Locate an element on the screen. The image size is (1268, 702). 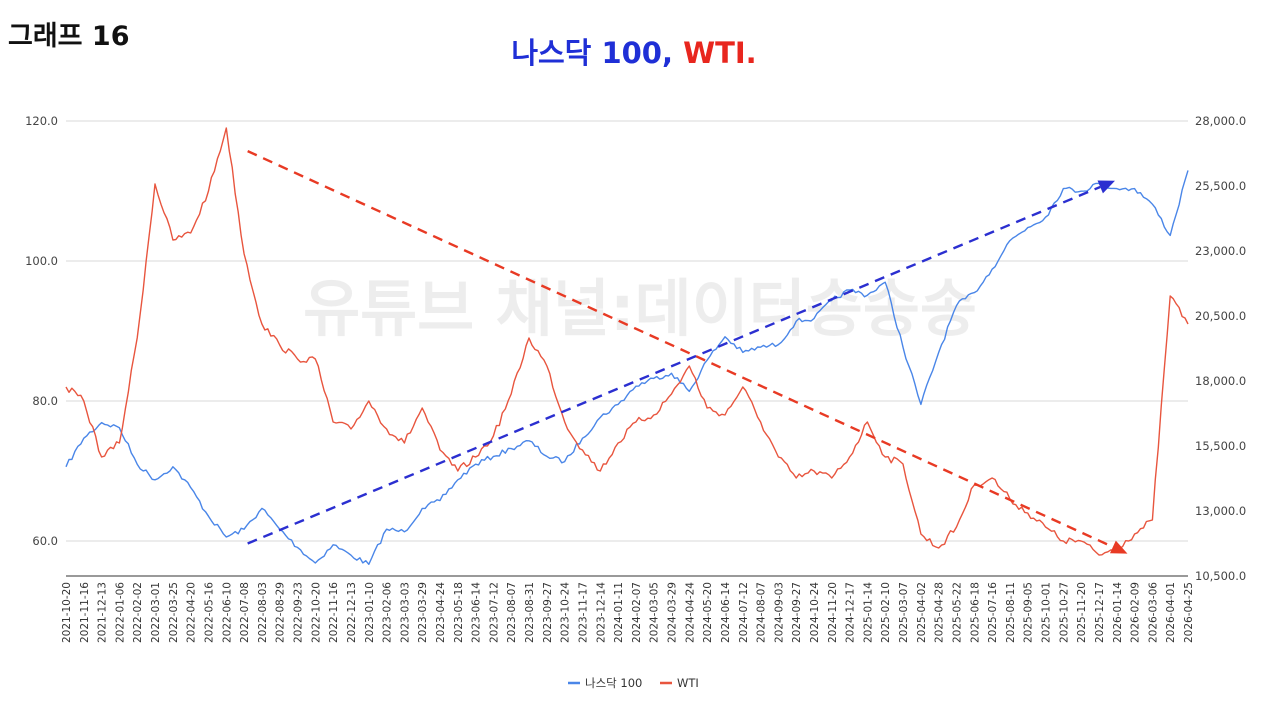
x-tick-label: 2025-05-22 is located at coordinates (957, 612).